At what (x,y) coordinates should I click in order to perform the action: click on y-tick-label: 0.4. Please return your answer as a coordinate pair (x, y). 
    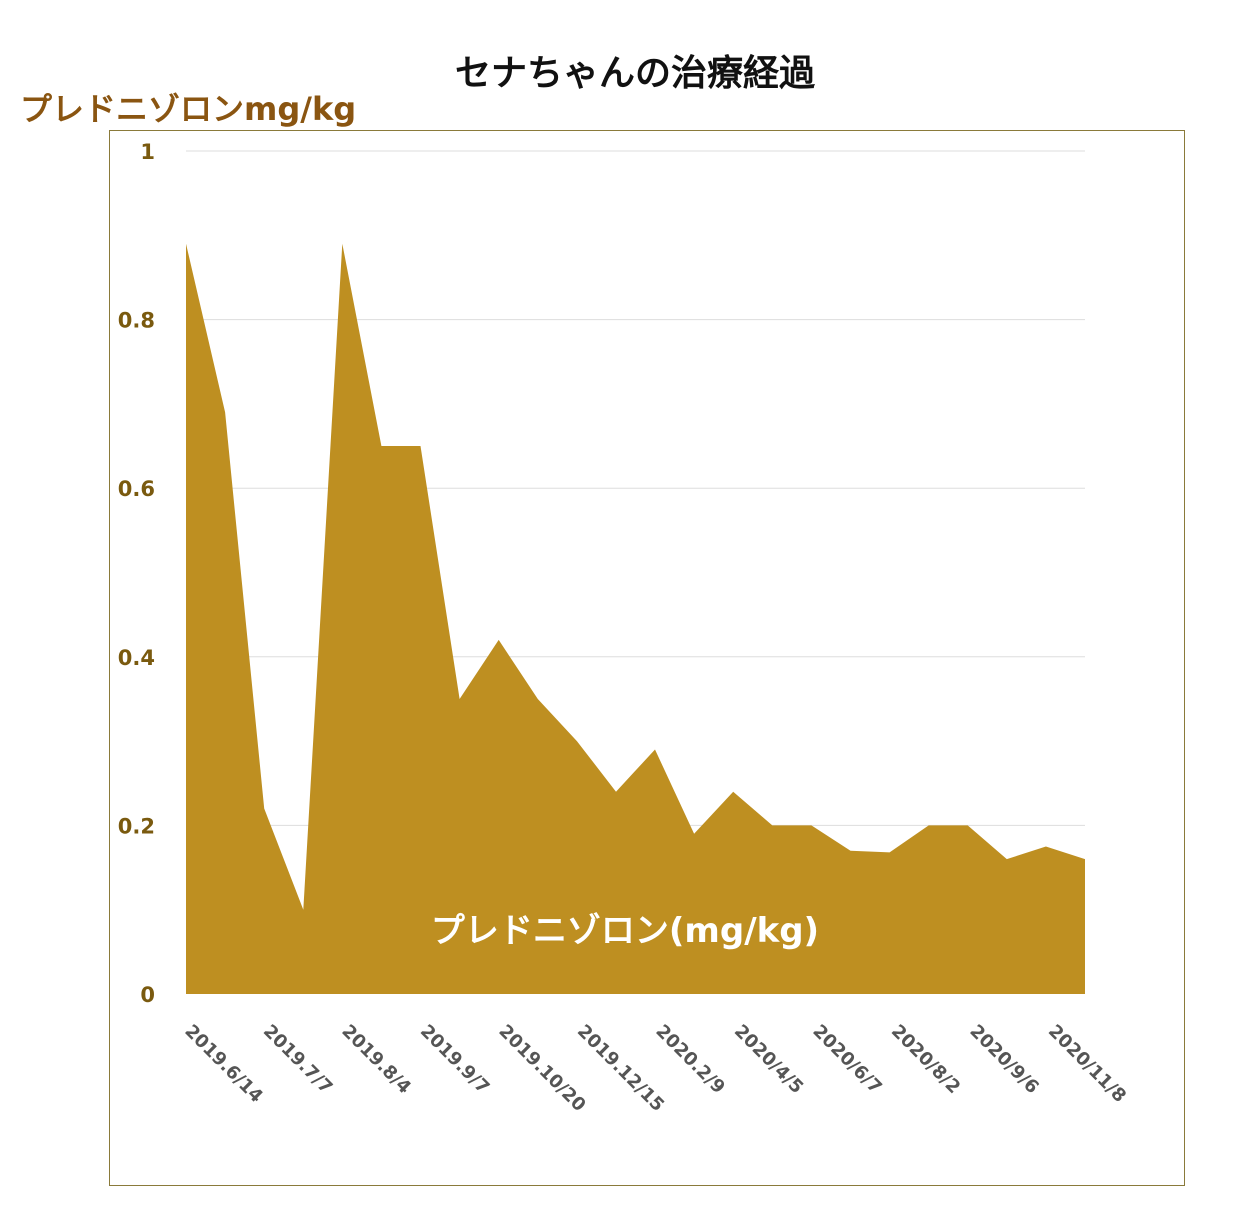
    Looking at the image, I should click on (136, 658).